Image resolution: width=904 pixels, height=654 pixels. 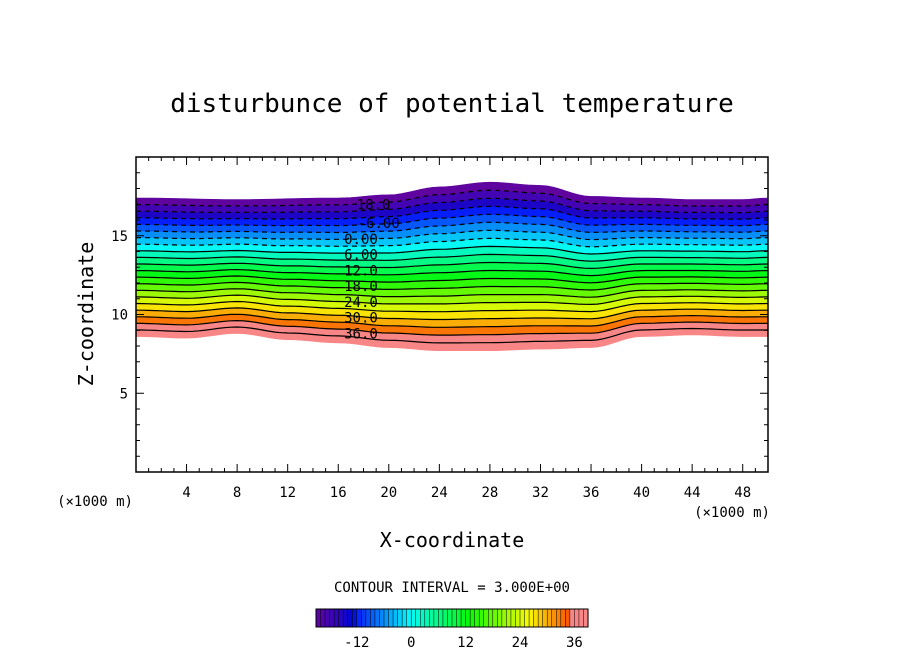 What do you see at coordinates (388, 493) in the screenshot?
I see `x-tick-label: 20` at bounding box center [388, 493].